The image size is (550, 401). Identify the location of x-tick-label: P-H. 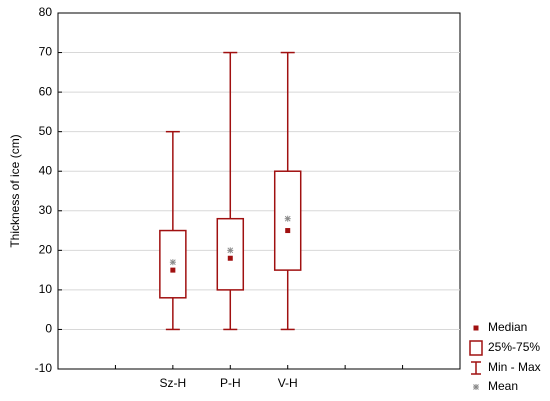
(230, 383).